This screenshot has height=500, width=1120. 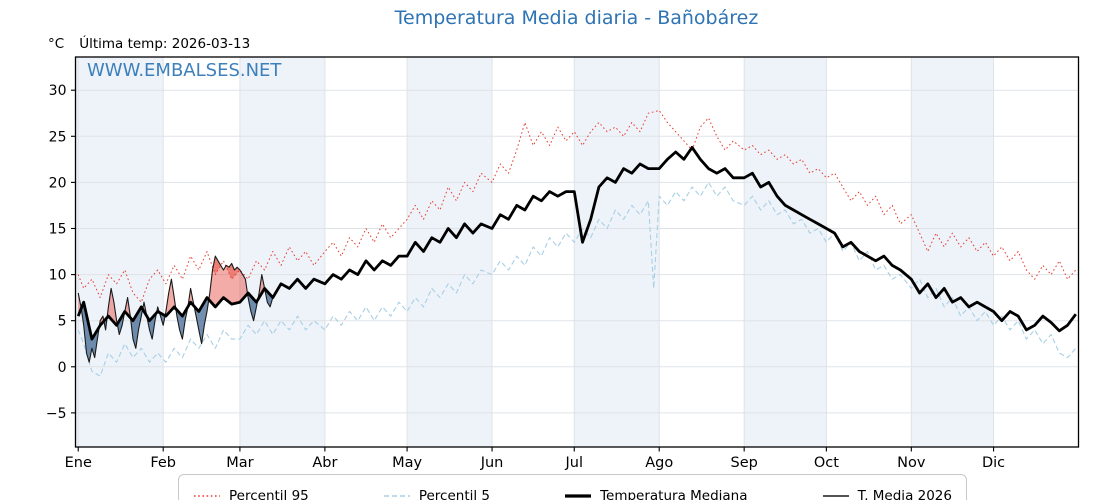 I want to click on chart-title: Temperatura Media diaria - Bañobárez, so click(x=576, y=18).